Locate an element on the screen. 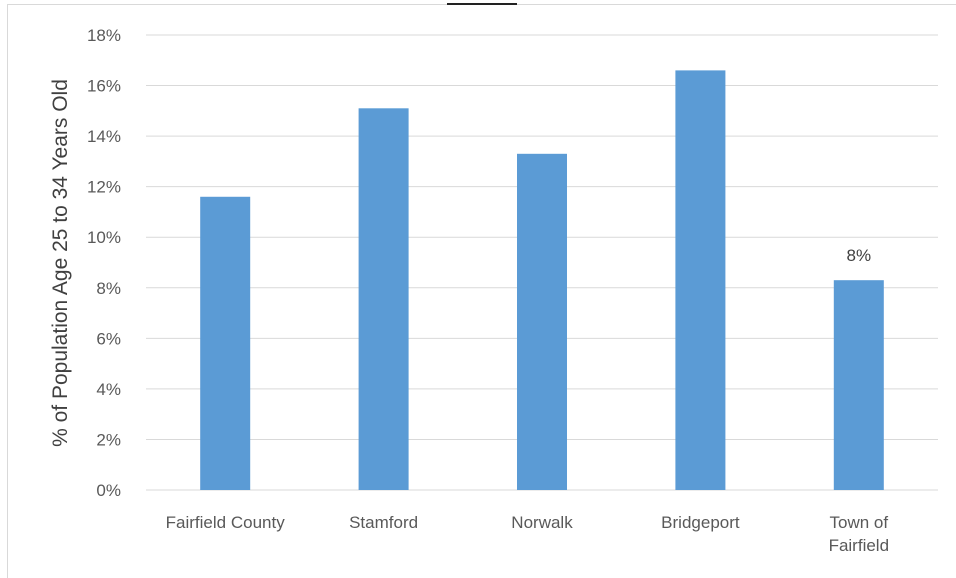 The height and width of the screenshot is (578, 956). y-tick-label: 18% is located at coordinates (104, 35).